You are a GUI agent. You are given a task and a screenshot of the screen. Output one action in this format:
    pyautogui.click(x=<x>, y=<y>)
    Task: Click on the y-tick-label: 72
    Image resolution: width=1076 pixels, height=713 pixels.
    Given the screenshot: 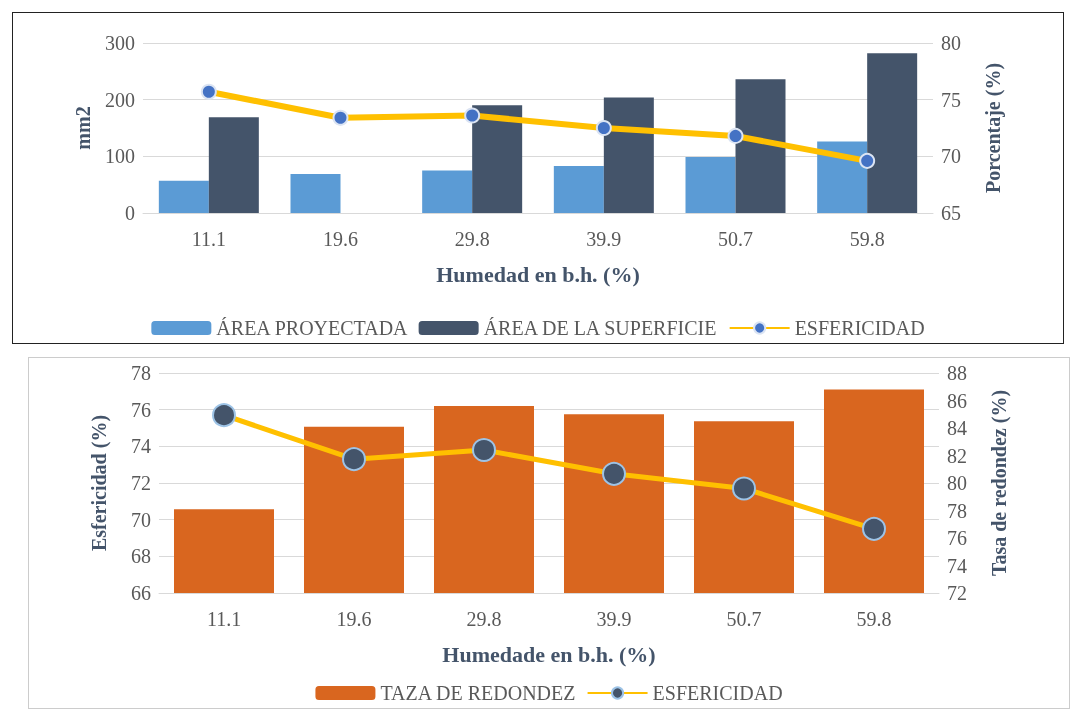 What is the action you would take?
    pyautogui.click(x=141, y=483)
    